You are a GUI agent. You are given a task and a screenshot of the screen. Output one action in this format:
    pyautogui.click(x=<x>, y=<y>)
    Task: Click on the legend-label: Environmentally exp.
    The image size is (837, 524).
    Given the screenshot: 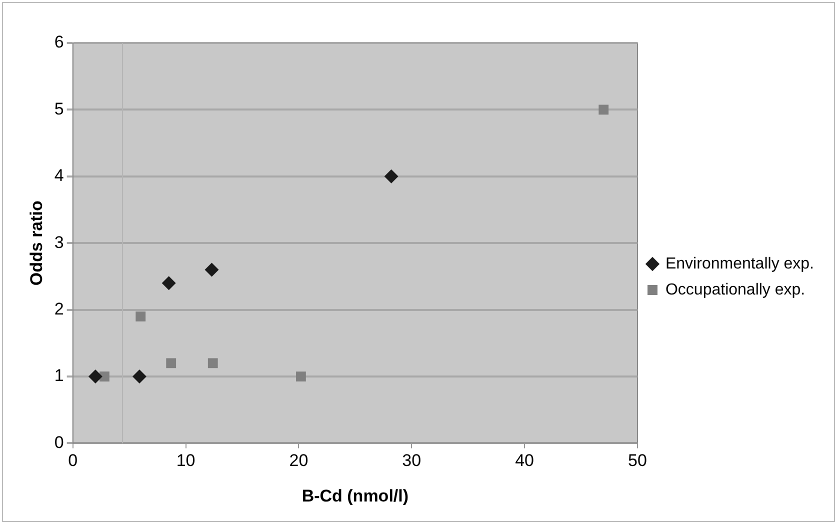 What is the action you would take?
    pyautogui.click(x=739, y=263)
    